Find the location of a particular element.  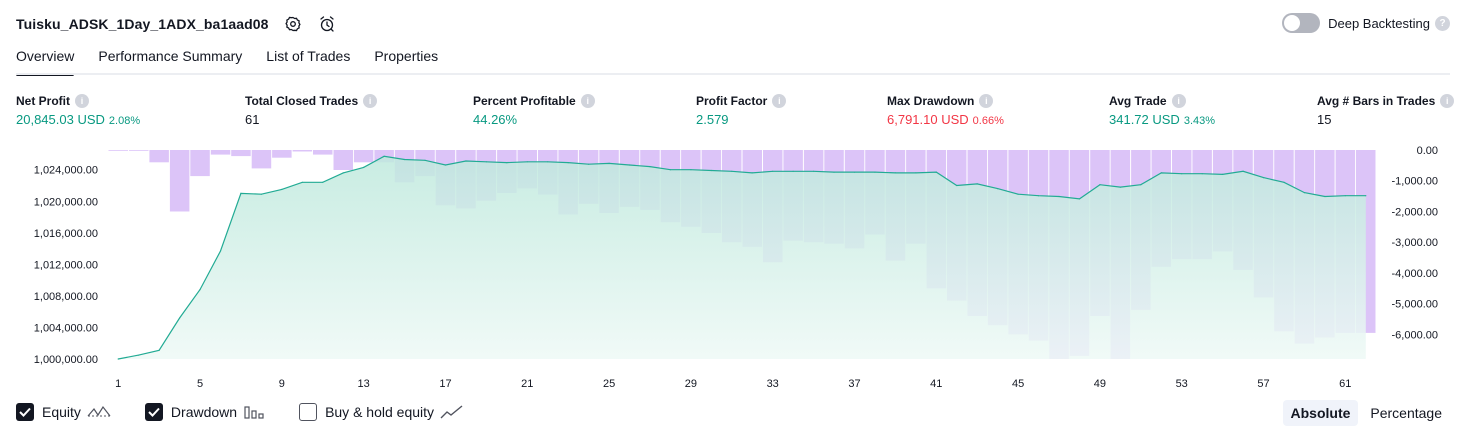

legend-label: Equity is located at coordinates (61, 412).